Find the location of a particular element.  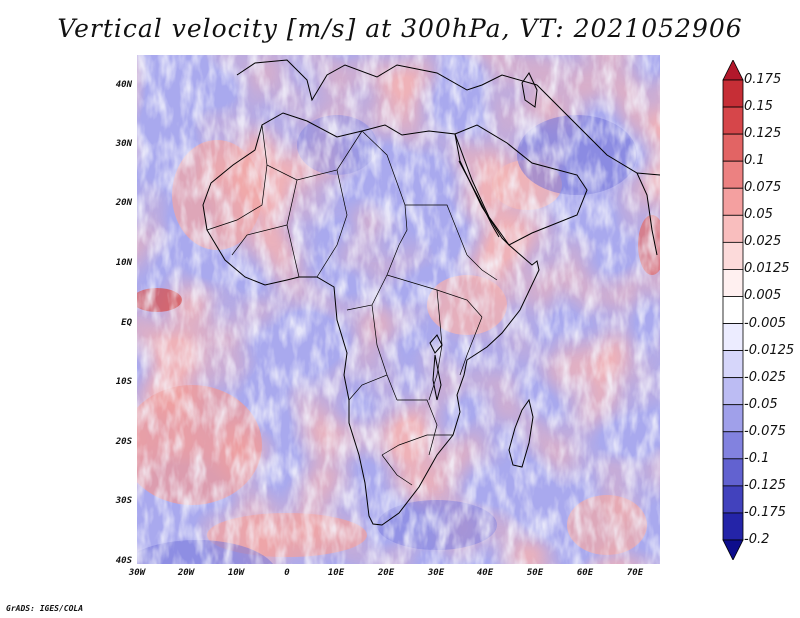

lon-label-0: 0 is located at coordinates (287, 573).